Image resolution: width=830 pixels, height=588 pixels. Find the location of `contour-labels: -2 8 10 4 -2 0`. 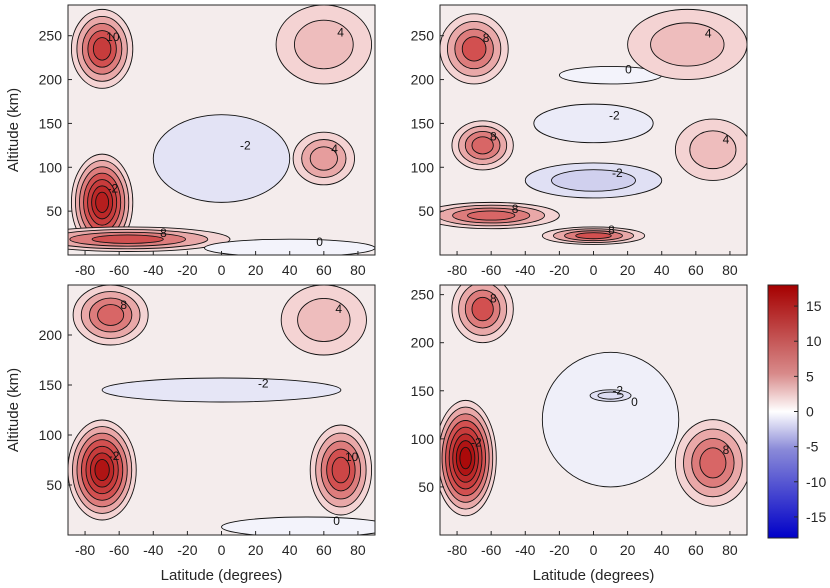

contour-labels: -2 8 10 4 -2 0 is located at coordinates (234, 413).